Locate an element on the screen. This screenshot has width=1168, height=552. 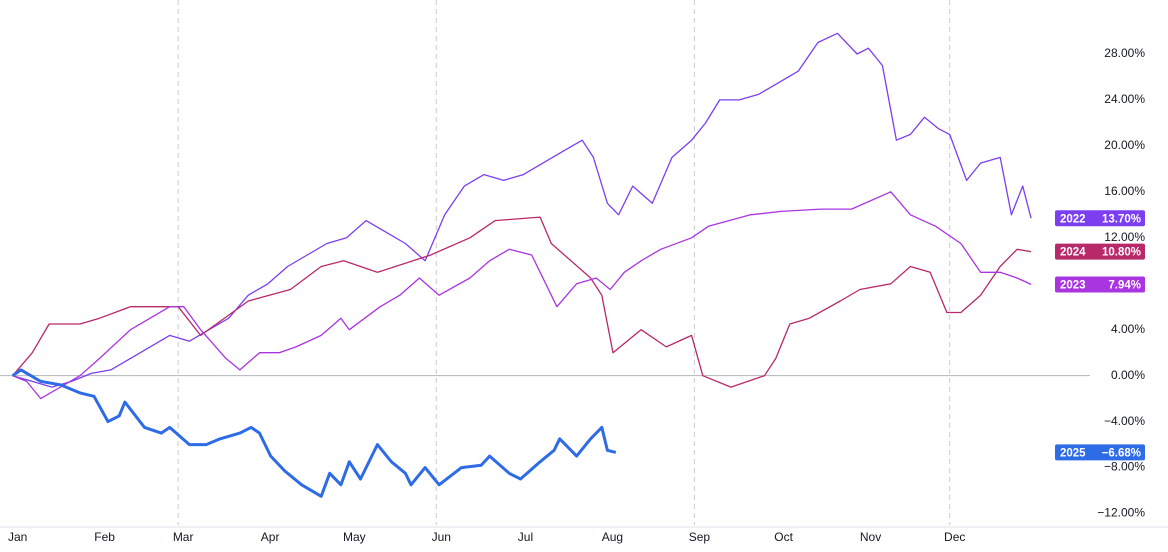
end-value-label: −6.68% is located at coordinates (1121, 453).